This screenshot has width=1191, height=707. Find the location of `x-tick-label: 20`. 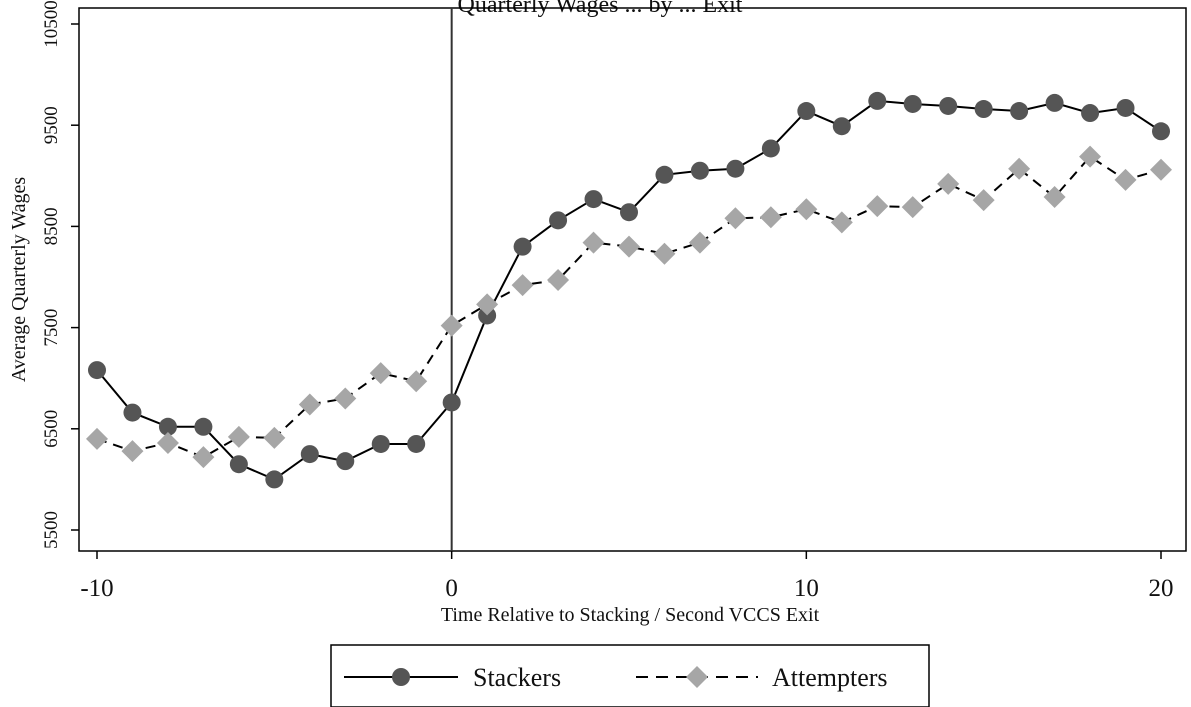

x-tick-label: 20 is located at coordinates (1161, 588).